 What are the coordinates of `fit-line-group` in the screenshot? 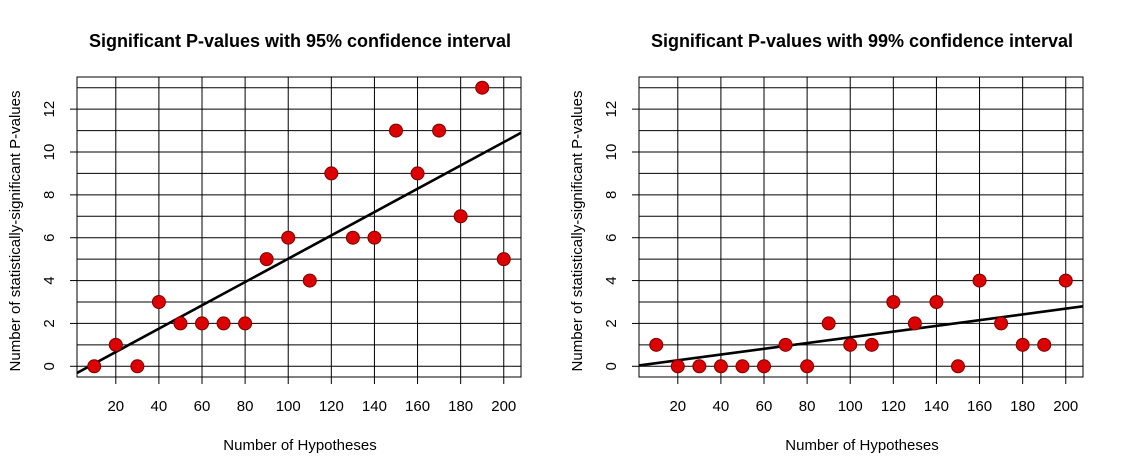 It's located at (861, 336).